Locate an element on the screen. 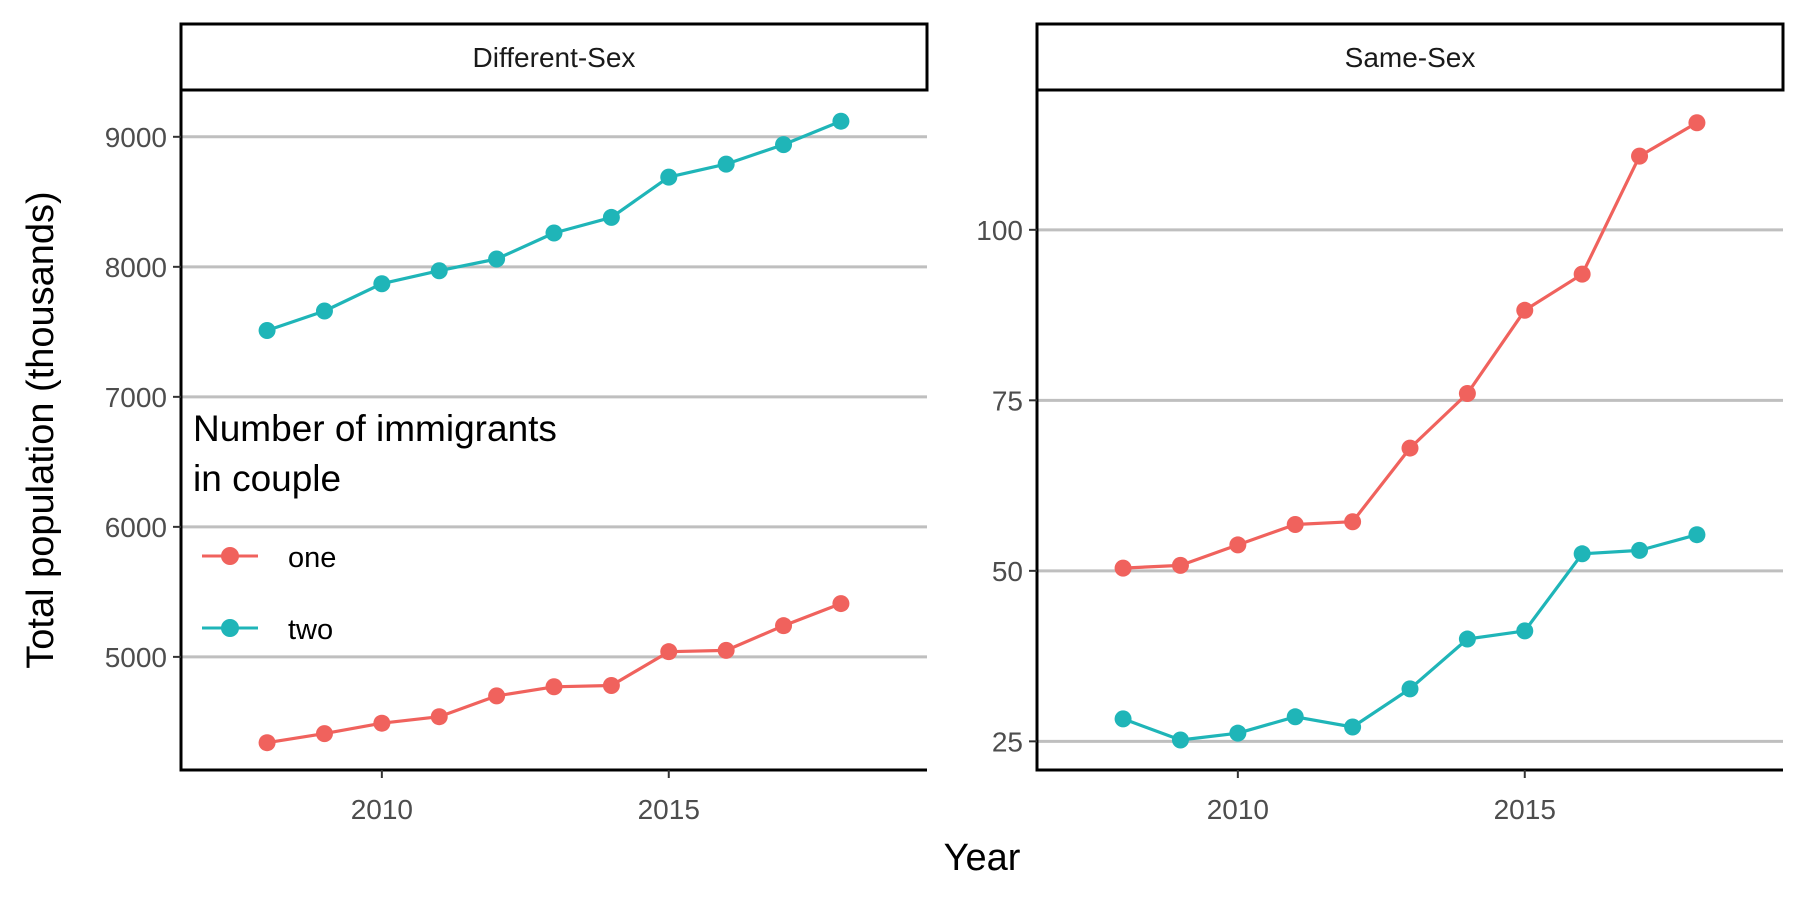 The height and width of the screenshot is (900, 1800). legend: Number of immigrants in couple one two is located at coordinates (375, 527).